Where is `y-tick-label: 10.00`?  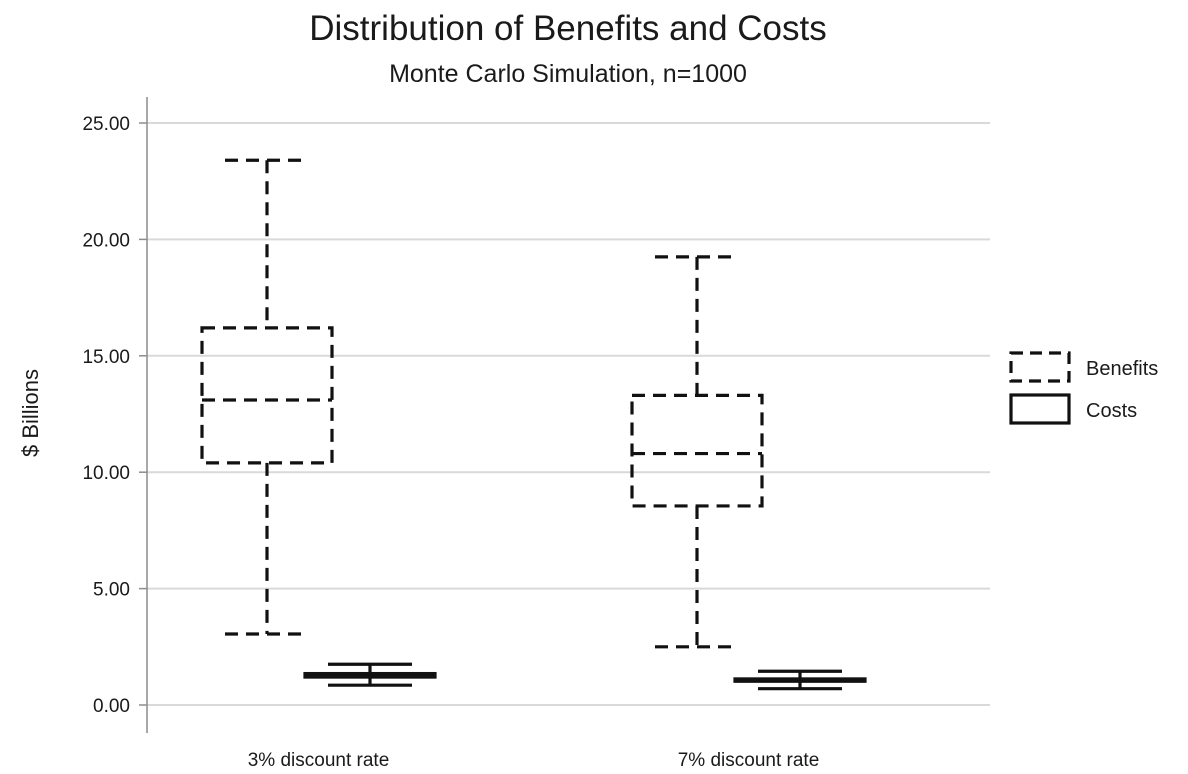 y-tick-label: 10.00 is located at coordinates (106, 473).